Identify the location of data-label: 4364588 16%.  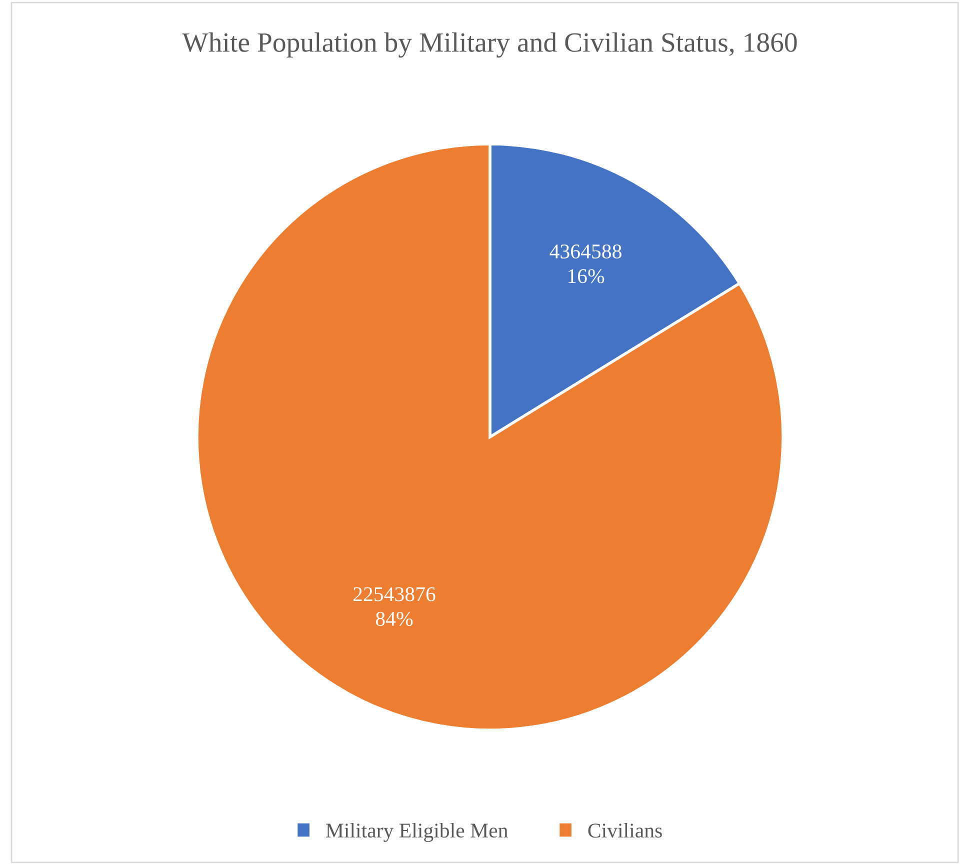
(586, 264).